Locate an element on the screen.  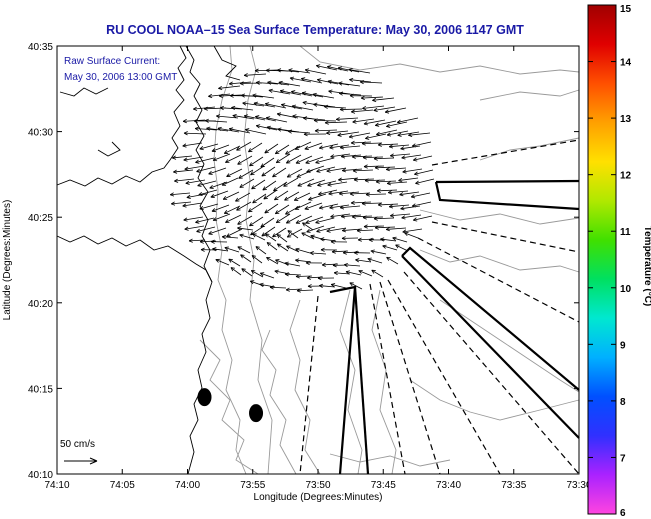
x-tick-label: 74:10 is located at coordinates (56, 485).